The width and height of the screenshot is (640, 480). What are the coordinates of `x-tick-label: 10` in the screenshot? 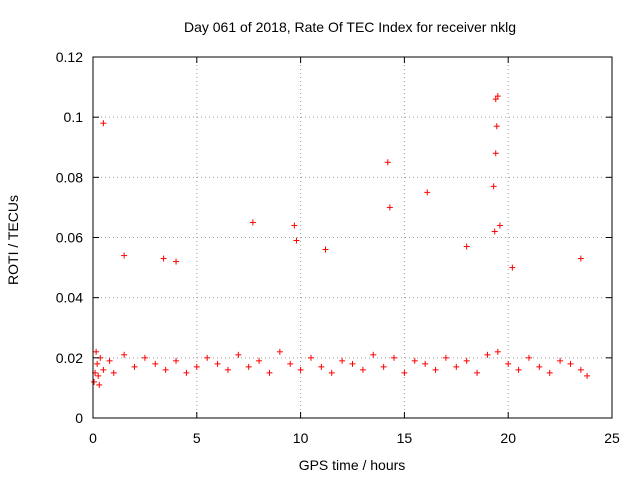 It's located at (301, 438).